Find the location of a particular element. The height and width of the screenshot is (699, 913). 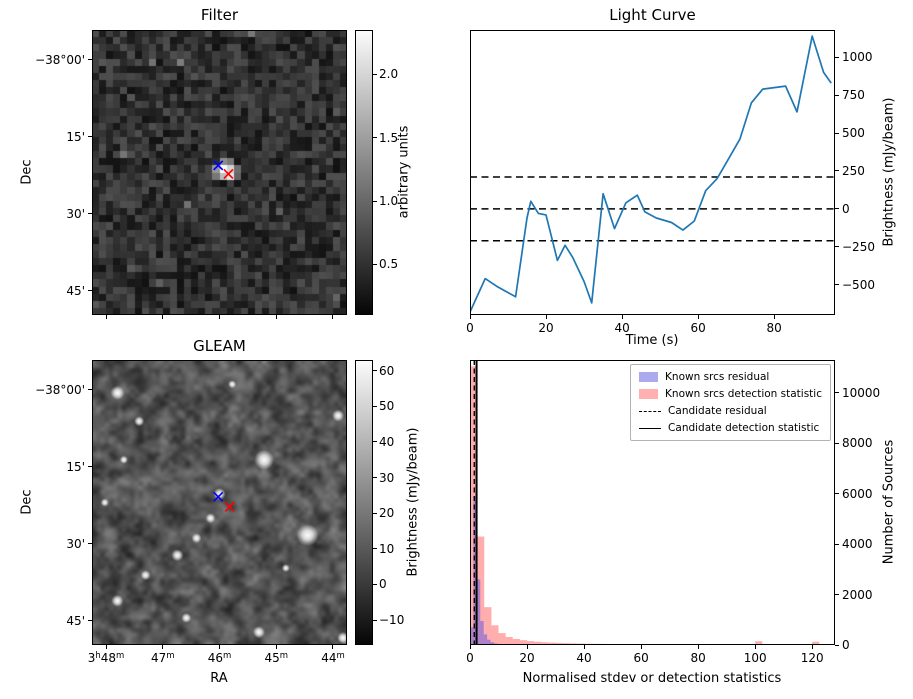

colorbar-tick-label: 10 is located at coordinates (387, 548).